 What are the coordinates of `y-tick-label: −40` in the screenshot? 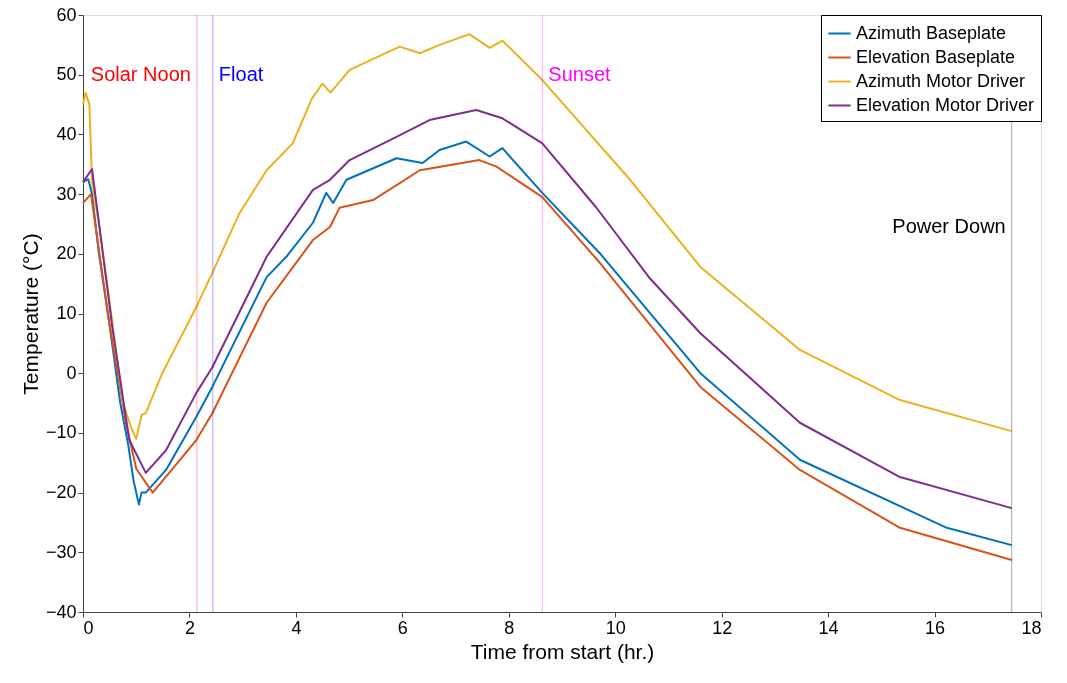 It's located at (61, 611).